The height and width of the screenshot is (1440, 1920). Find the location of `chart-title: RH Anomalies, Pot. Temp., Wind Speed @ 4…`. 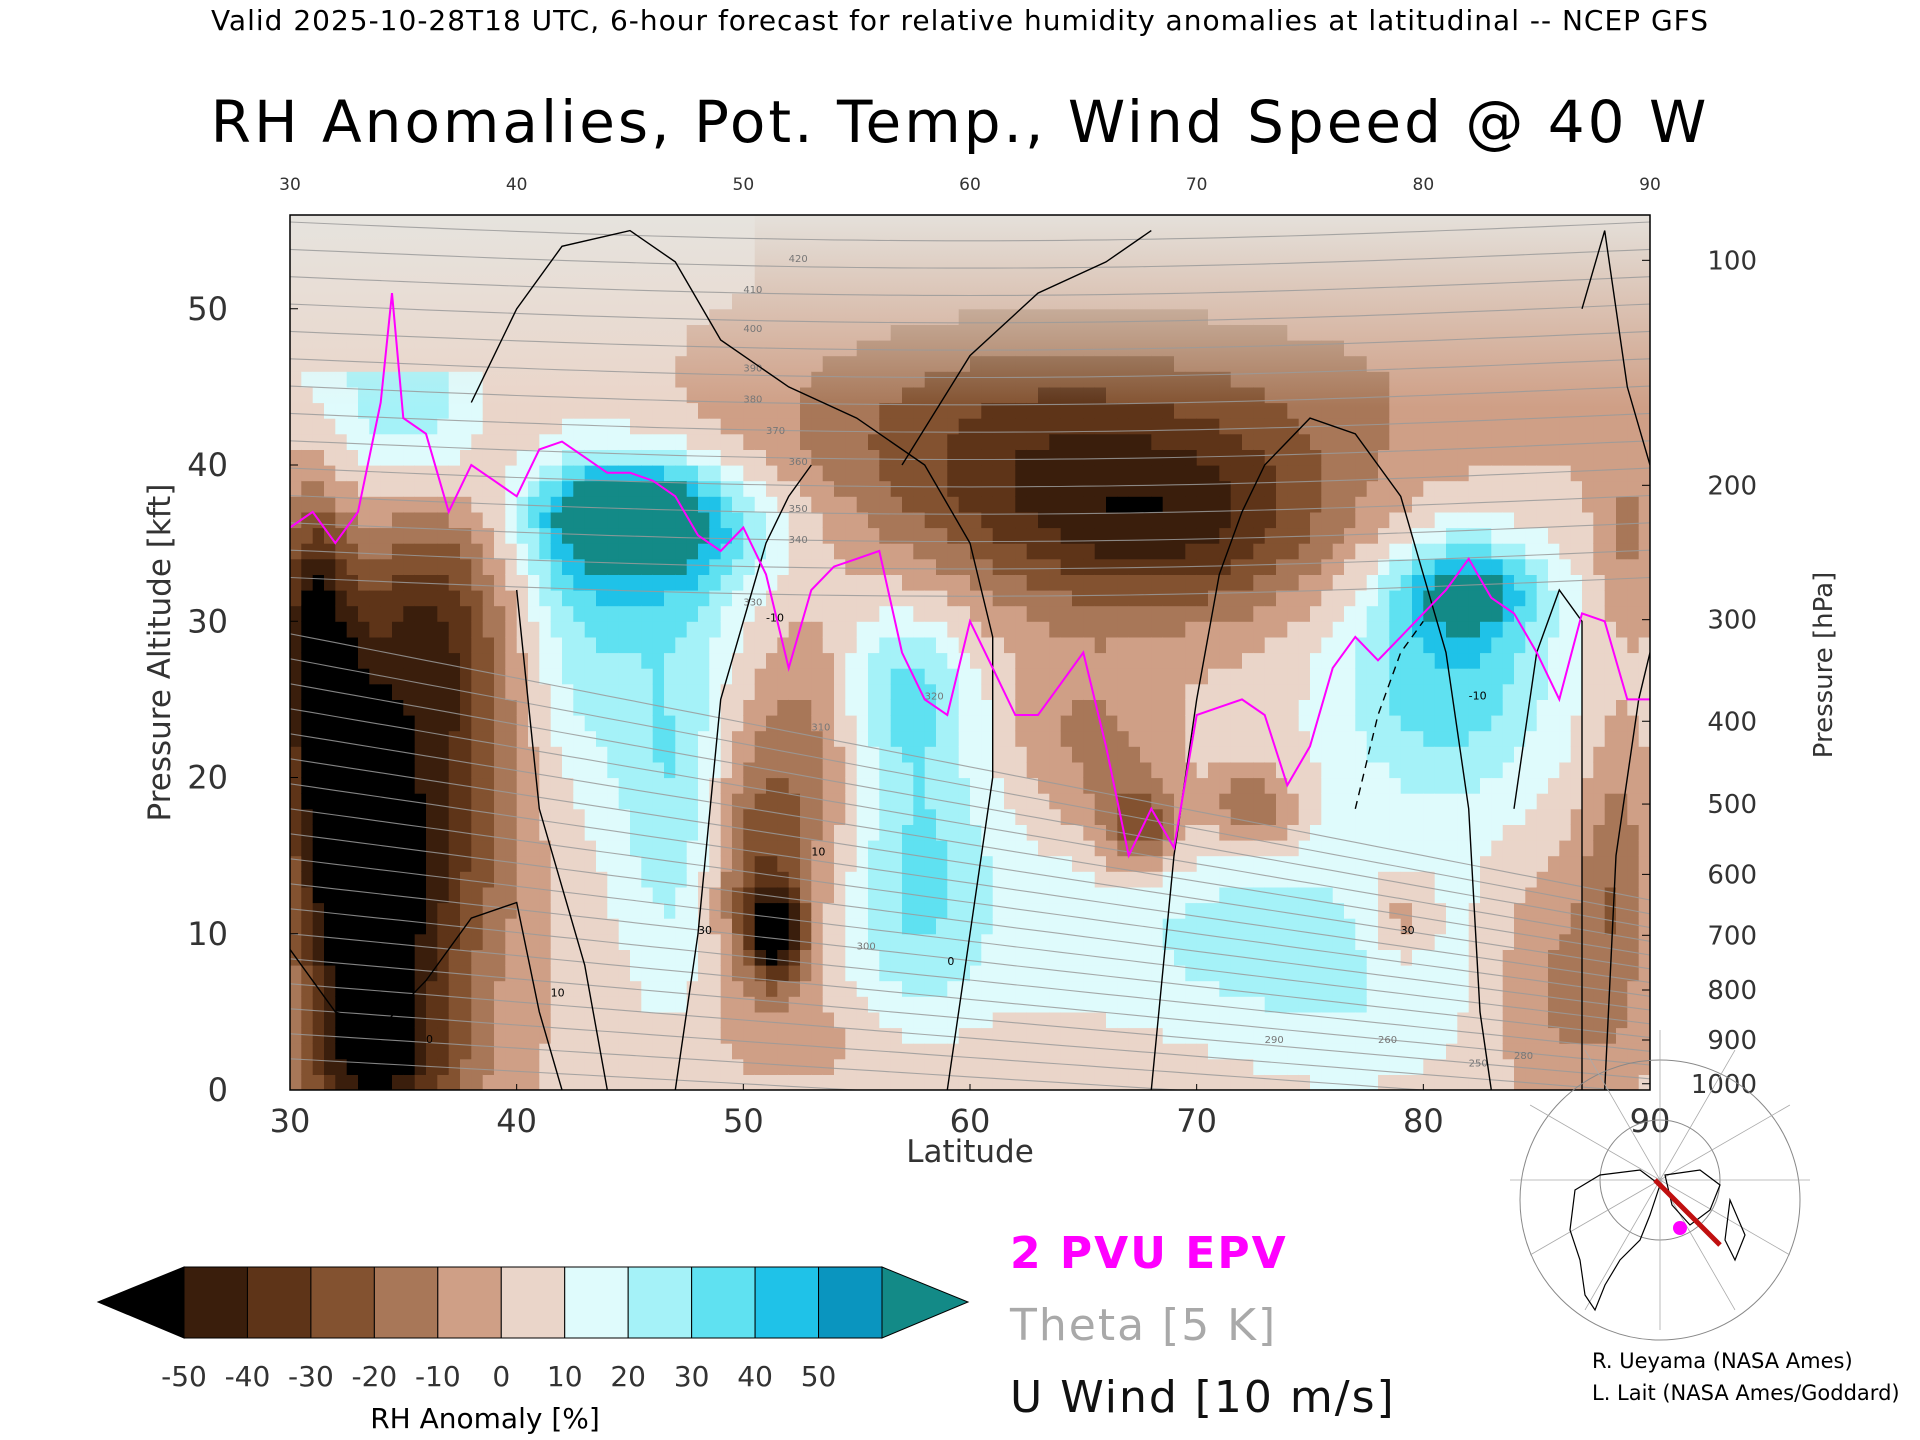

chart-title: RH Anomalies, Pot. Temp., Wind Speed @ 4… is located at coordinates (960, 122).